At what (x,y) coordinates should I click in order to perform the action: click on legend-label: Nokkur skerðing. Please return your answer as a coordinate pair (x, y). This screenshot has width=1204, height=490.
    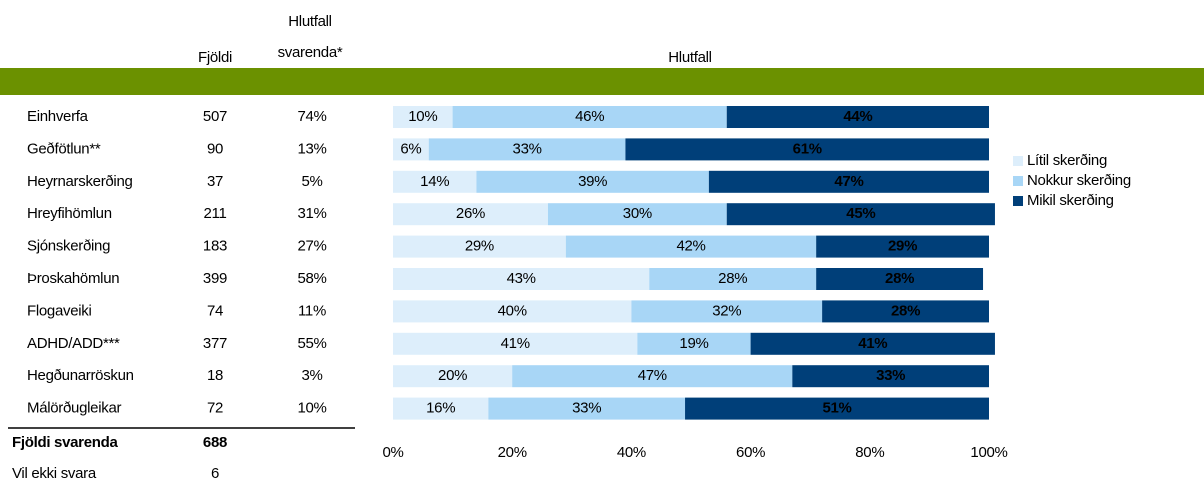
    Looking at the image, I should click on (1079, 180).